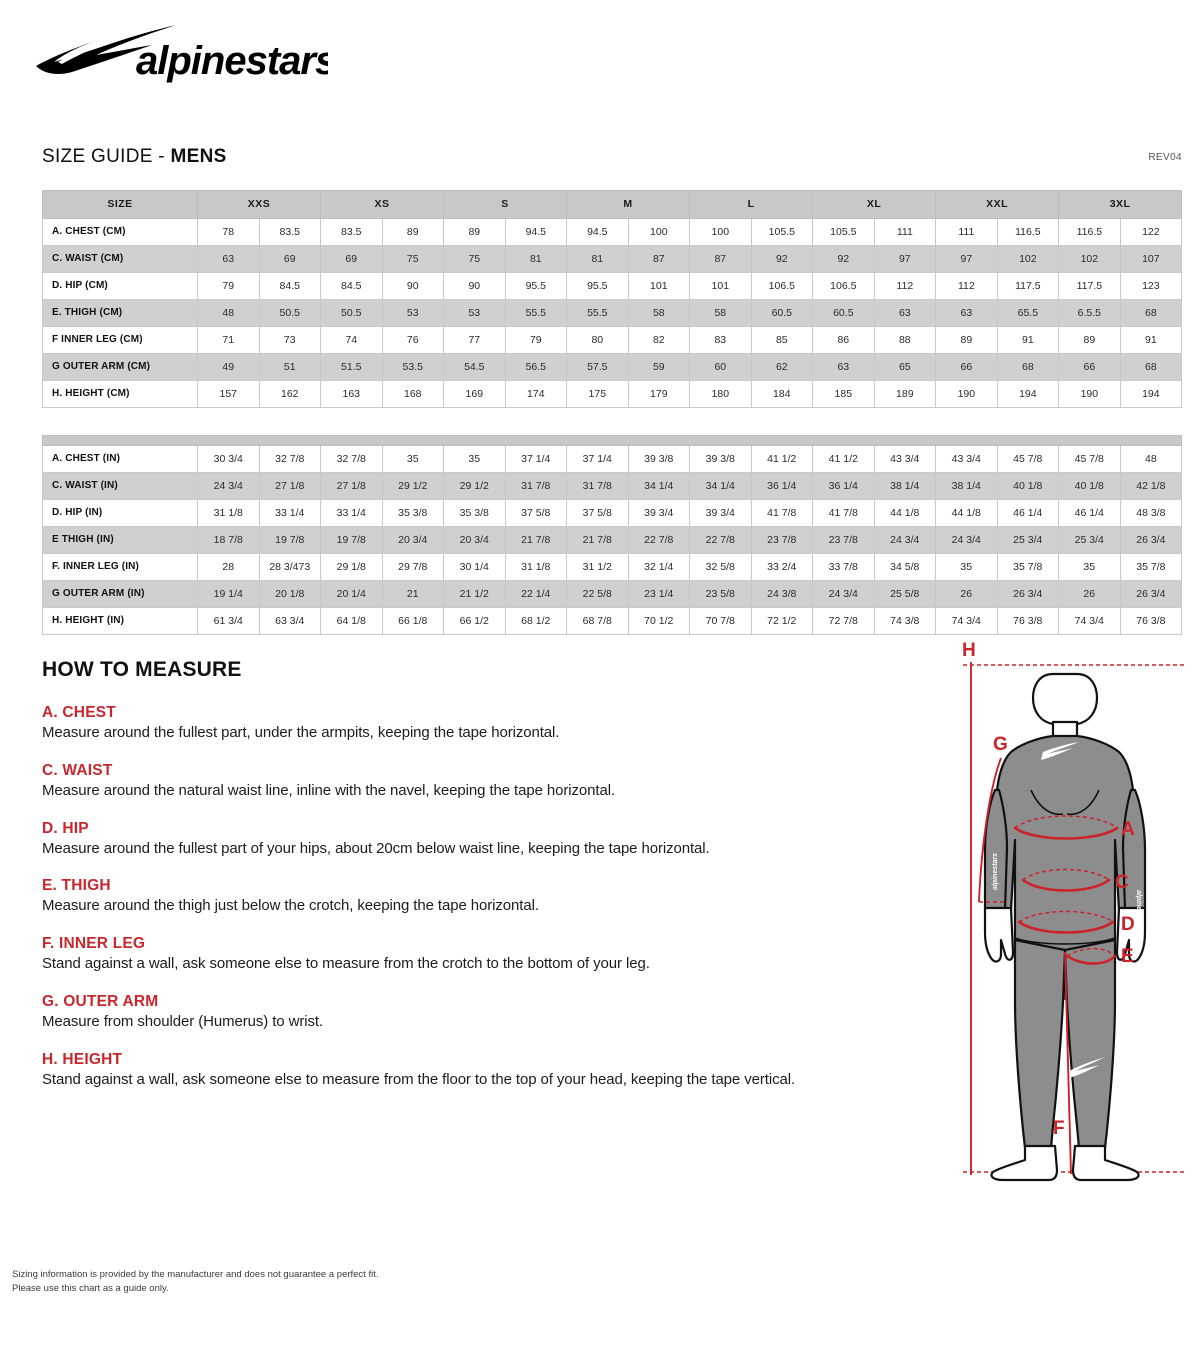 Image resolution: width=1200 pixels, height=1350 pixels. Describe the element at coordinates (413, 259) in the screenshot. I see `table-cell: 75` at that location.